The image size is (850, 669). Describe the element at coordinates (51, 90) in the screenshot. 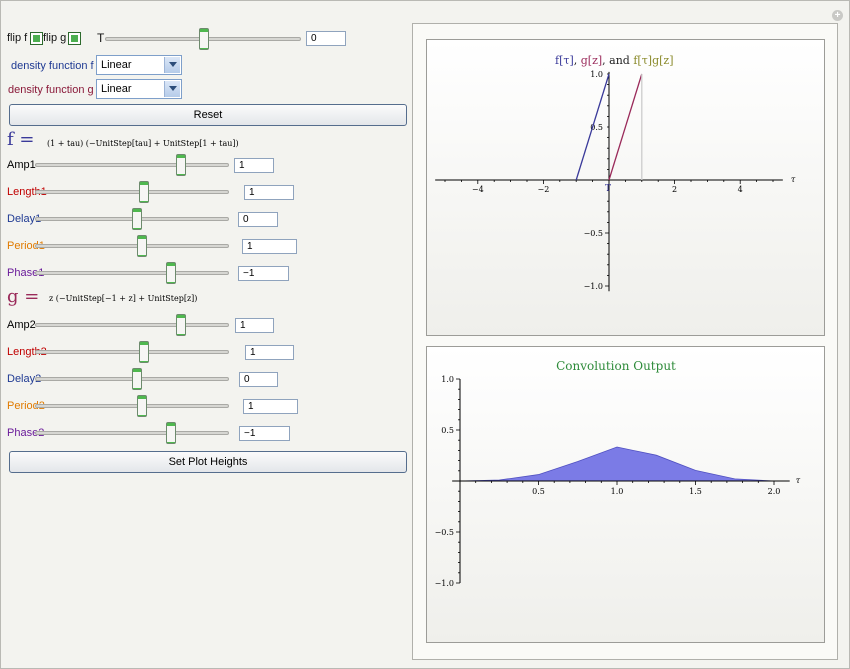

I see `density-g-label: density function g` at that location.